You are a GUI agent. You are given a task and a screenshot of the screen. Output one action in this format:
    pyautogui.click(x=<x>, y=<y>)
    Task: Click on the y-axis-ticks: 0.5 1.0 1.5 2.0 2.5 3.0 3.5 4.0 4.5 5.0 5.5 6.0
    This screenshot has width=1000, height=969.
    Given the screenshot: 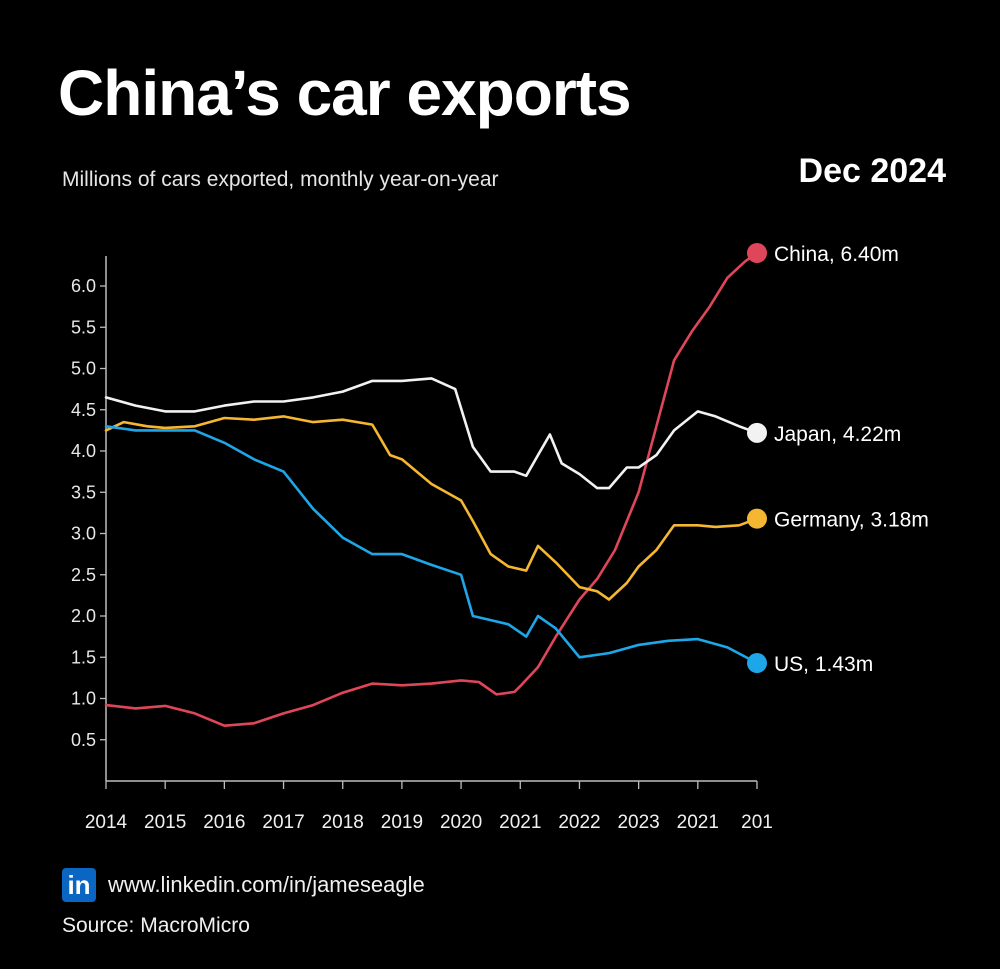 What is the action you would take?
    pyautogui.click(x=88, y=513)
    